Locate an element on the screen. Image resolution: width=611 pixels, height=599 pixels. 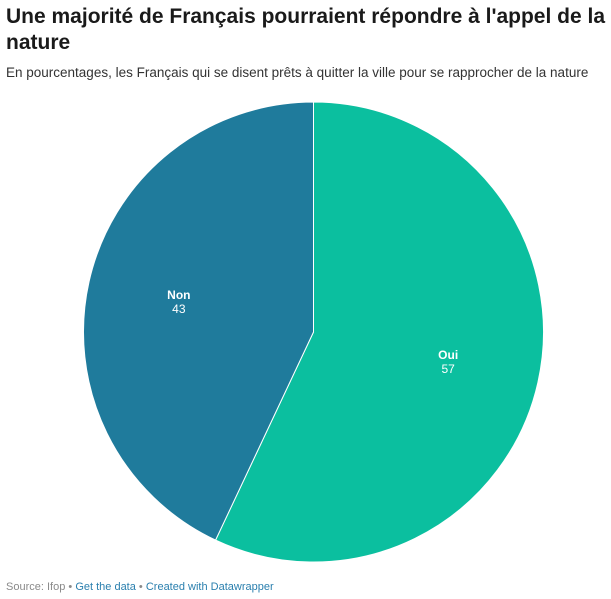
slice-value-oui: 57 is located at coordinates (448, 369).